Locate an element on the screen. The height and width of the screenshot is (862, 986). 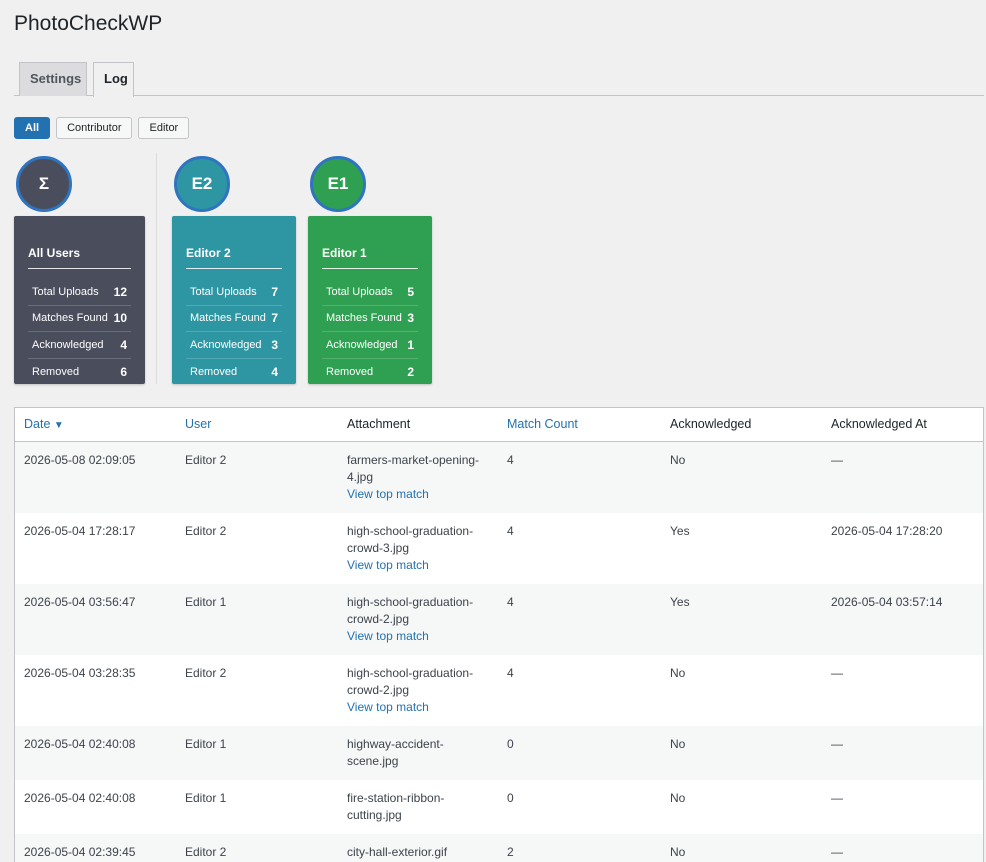
page-title: PhotoCheckWP is located at coordinates (88, 23).